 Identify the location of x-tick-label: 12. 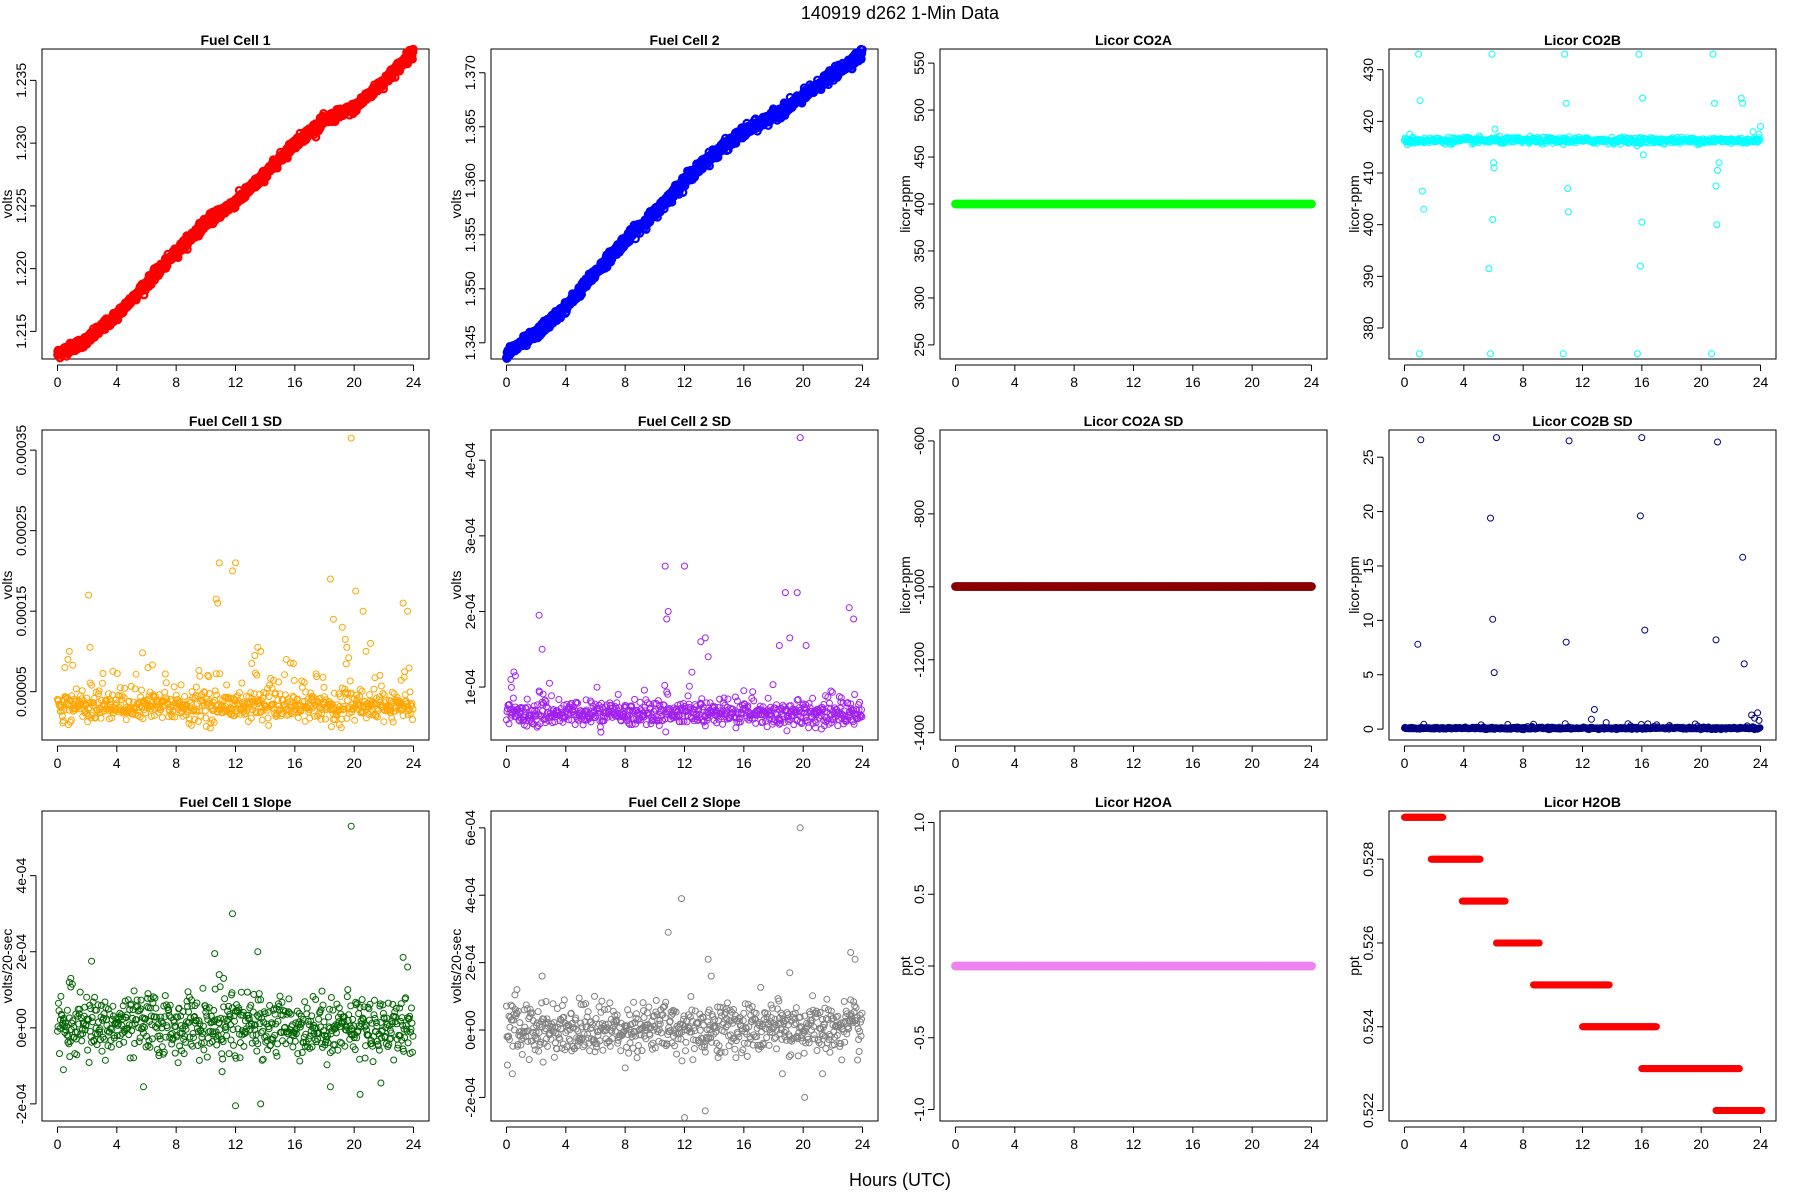
(685, 763).